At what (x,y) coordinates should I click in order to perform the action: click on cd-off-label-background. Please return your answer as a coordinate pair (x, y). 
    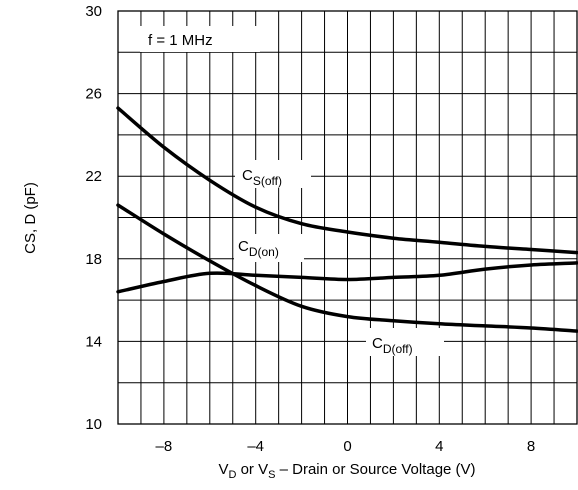
    Looking at the image, I should click on (405, 342).